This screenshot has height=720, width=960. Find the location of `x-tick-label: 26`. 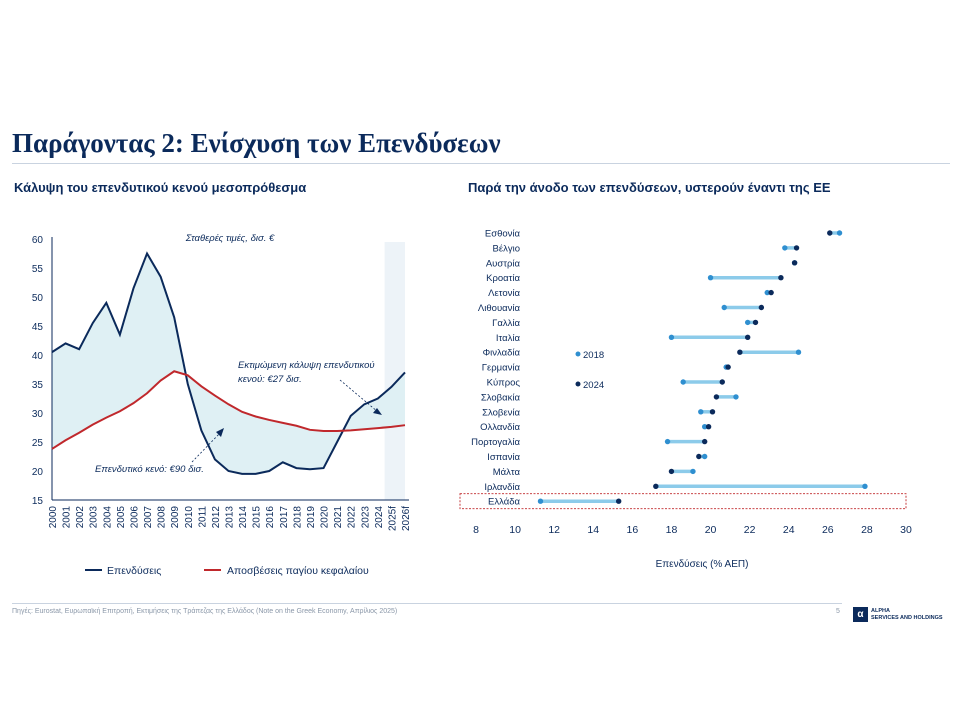

x-tick-label: 26 is located at coordinates (828, 530).